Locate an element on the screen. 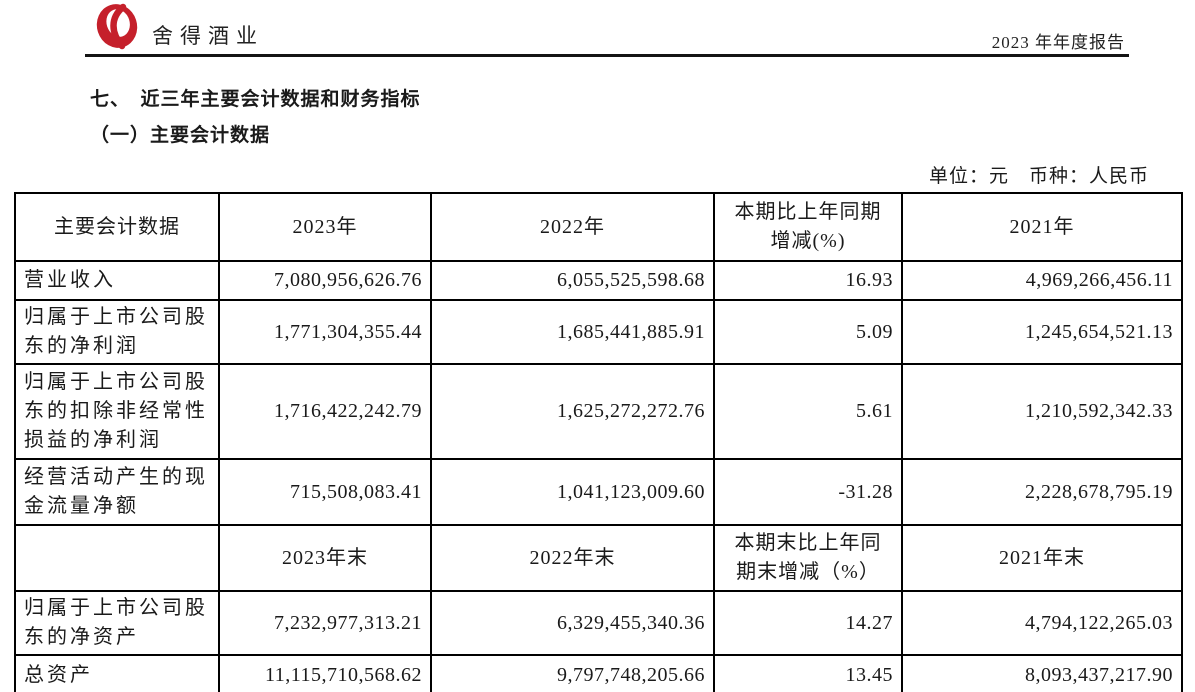 The height and width of the screenshot is (692, 1195). value-2023: 1,716,422,242.79 is located at coordinates (325, 411).